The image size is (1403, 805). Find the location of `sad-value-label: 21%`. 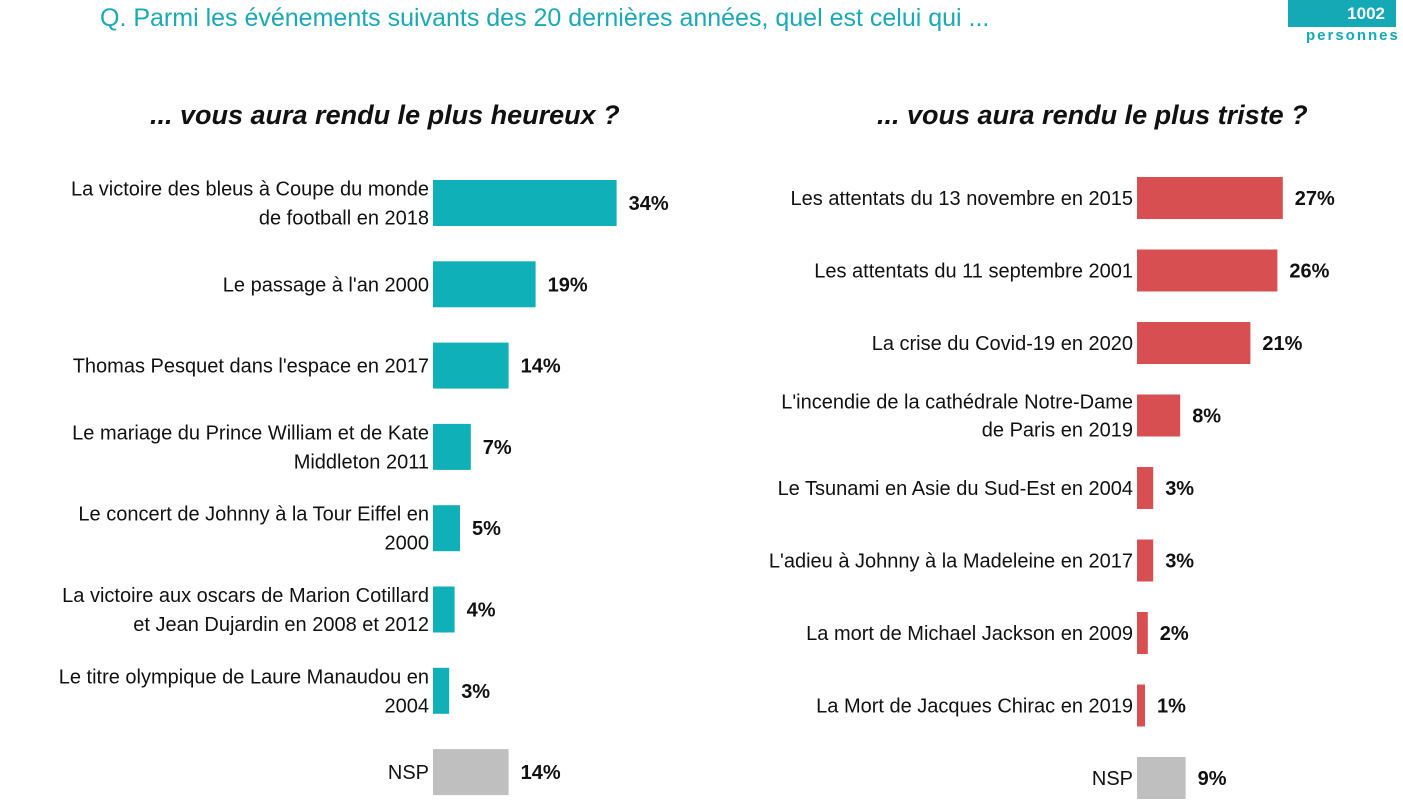

sad-value-label: 21% is located at coordinates (1282, 344).